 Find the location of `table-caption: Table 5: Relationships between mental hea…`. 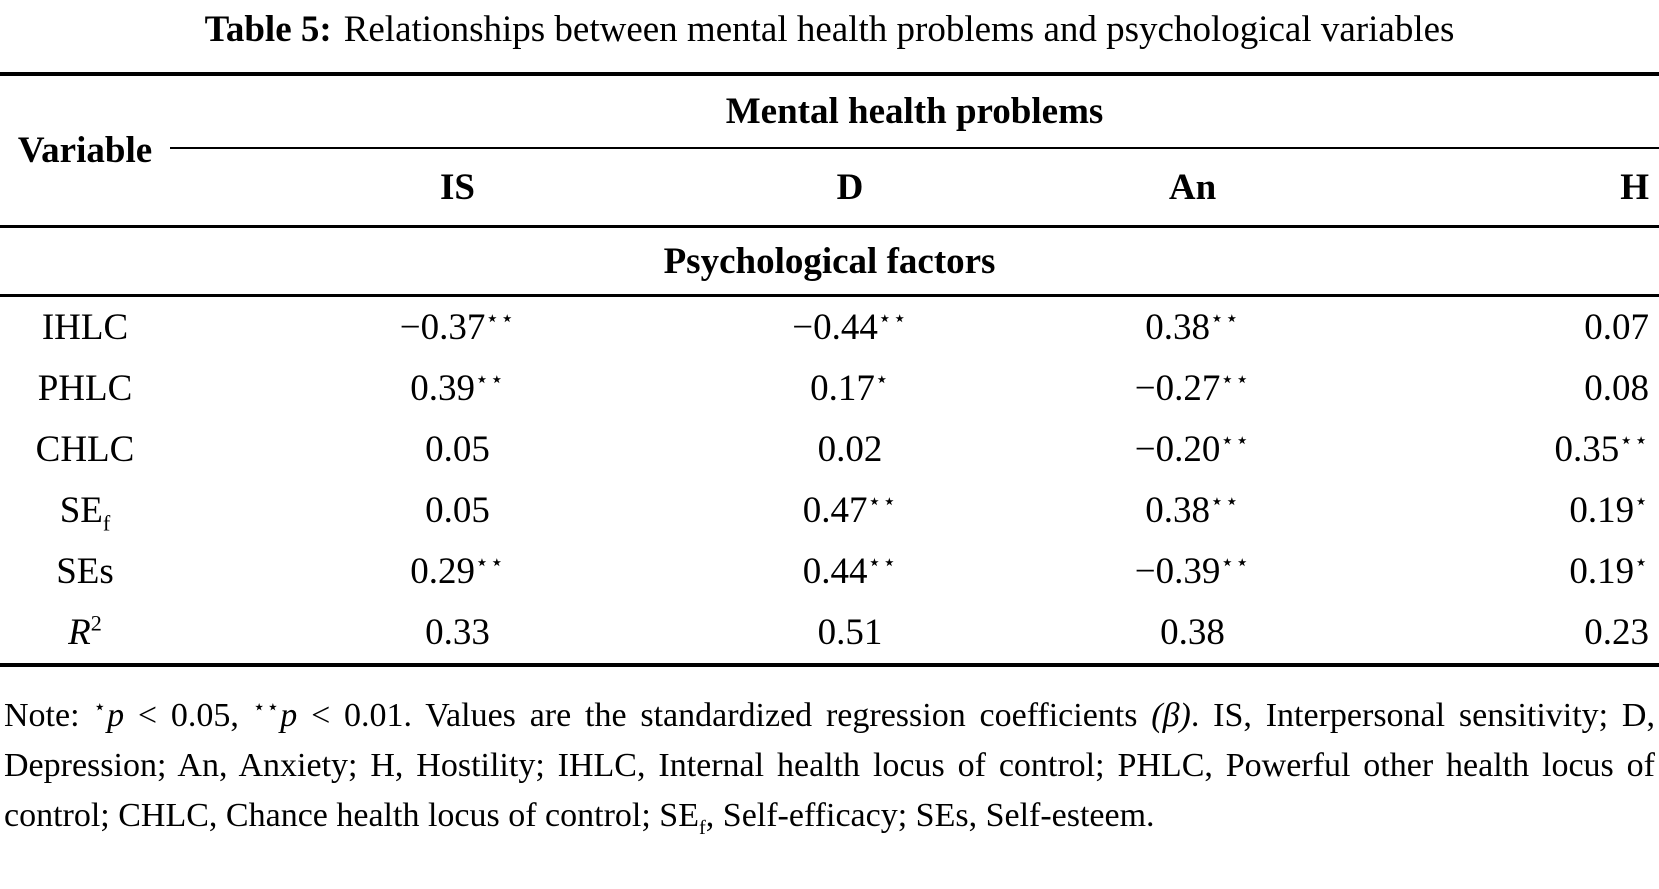

table-caption: Table 5: Relationships between mental hea… is located at coordinates (829, 26).